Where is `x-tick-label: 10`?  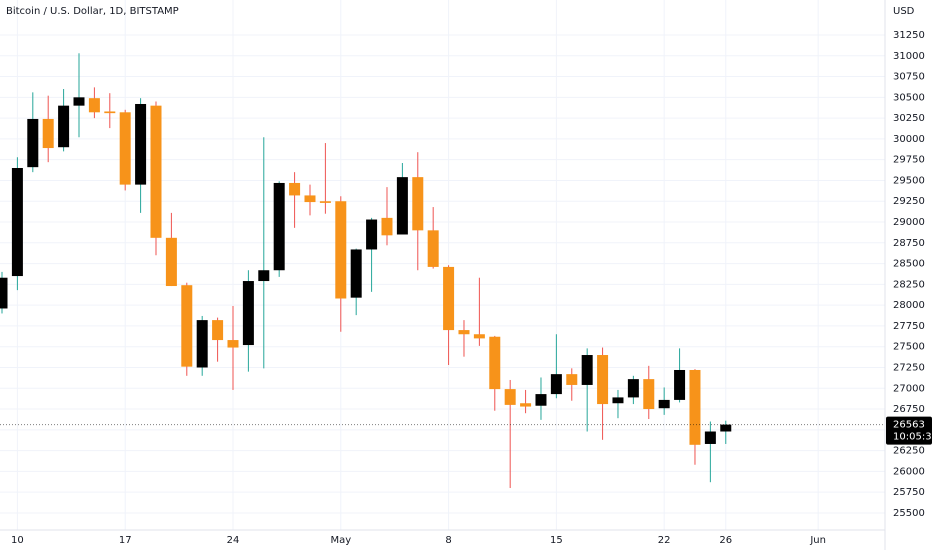 x-tick-label: 10 is located at coordinates (17, 540).